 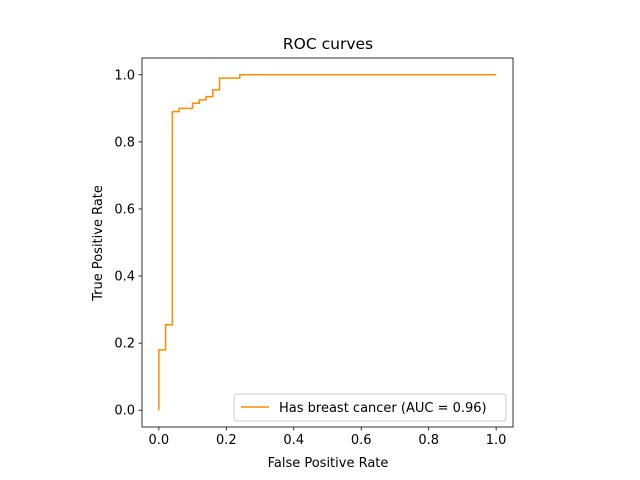 I want to click on y-tick-label: 0.4, so click(x=124, y=277).